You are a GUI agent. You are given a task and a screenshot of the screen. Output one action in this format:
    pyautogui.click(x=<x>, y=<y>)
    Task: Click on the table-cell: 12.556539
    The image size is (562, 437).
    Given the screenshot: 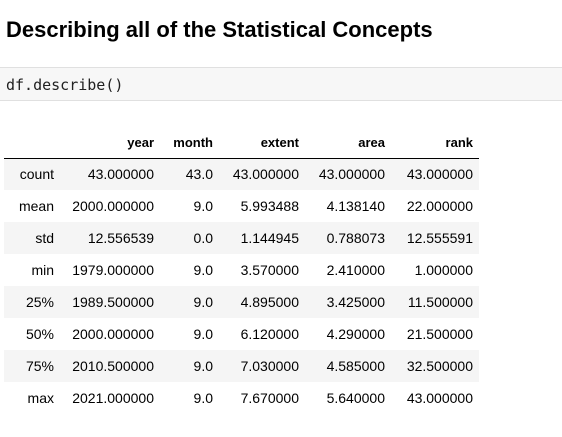 What is the action you would take?
    pyautogui.click(x=120, y=238)
    